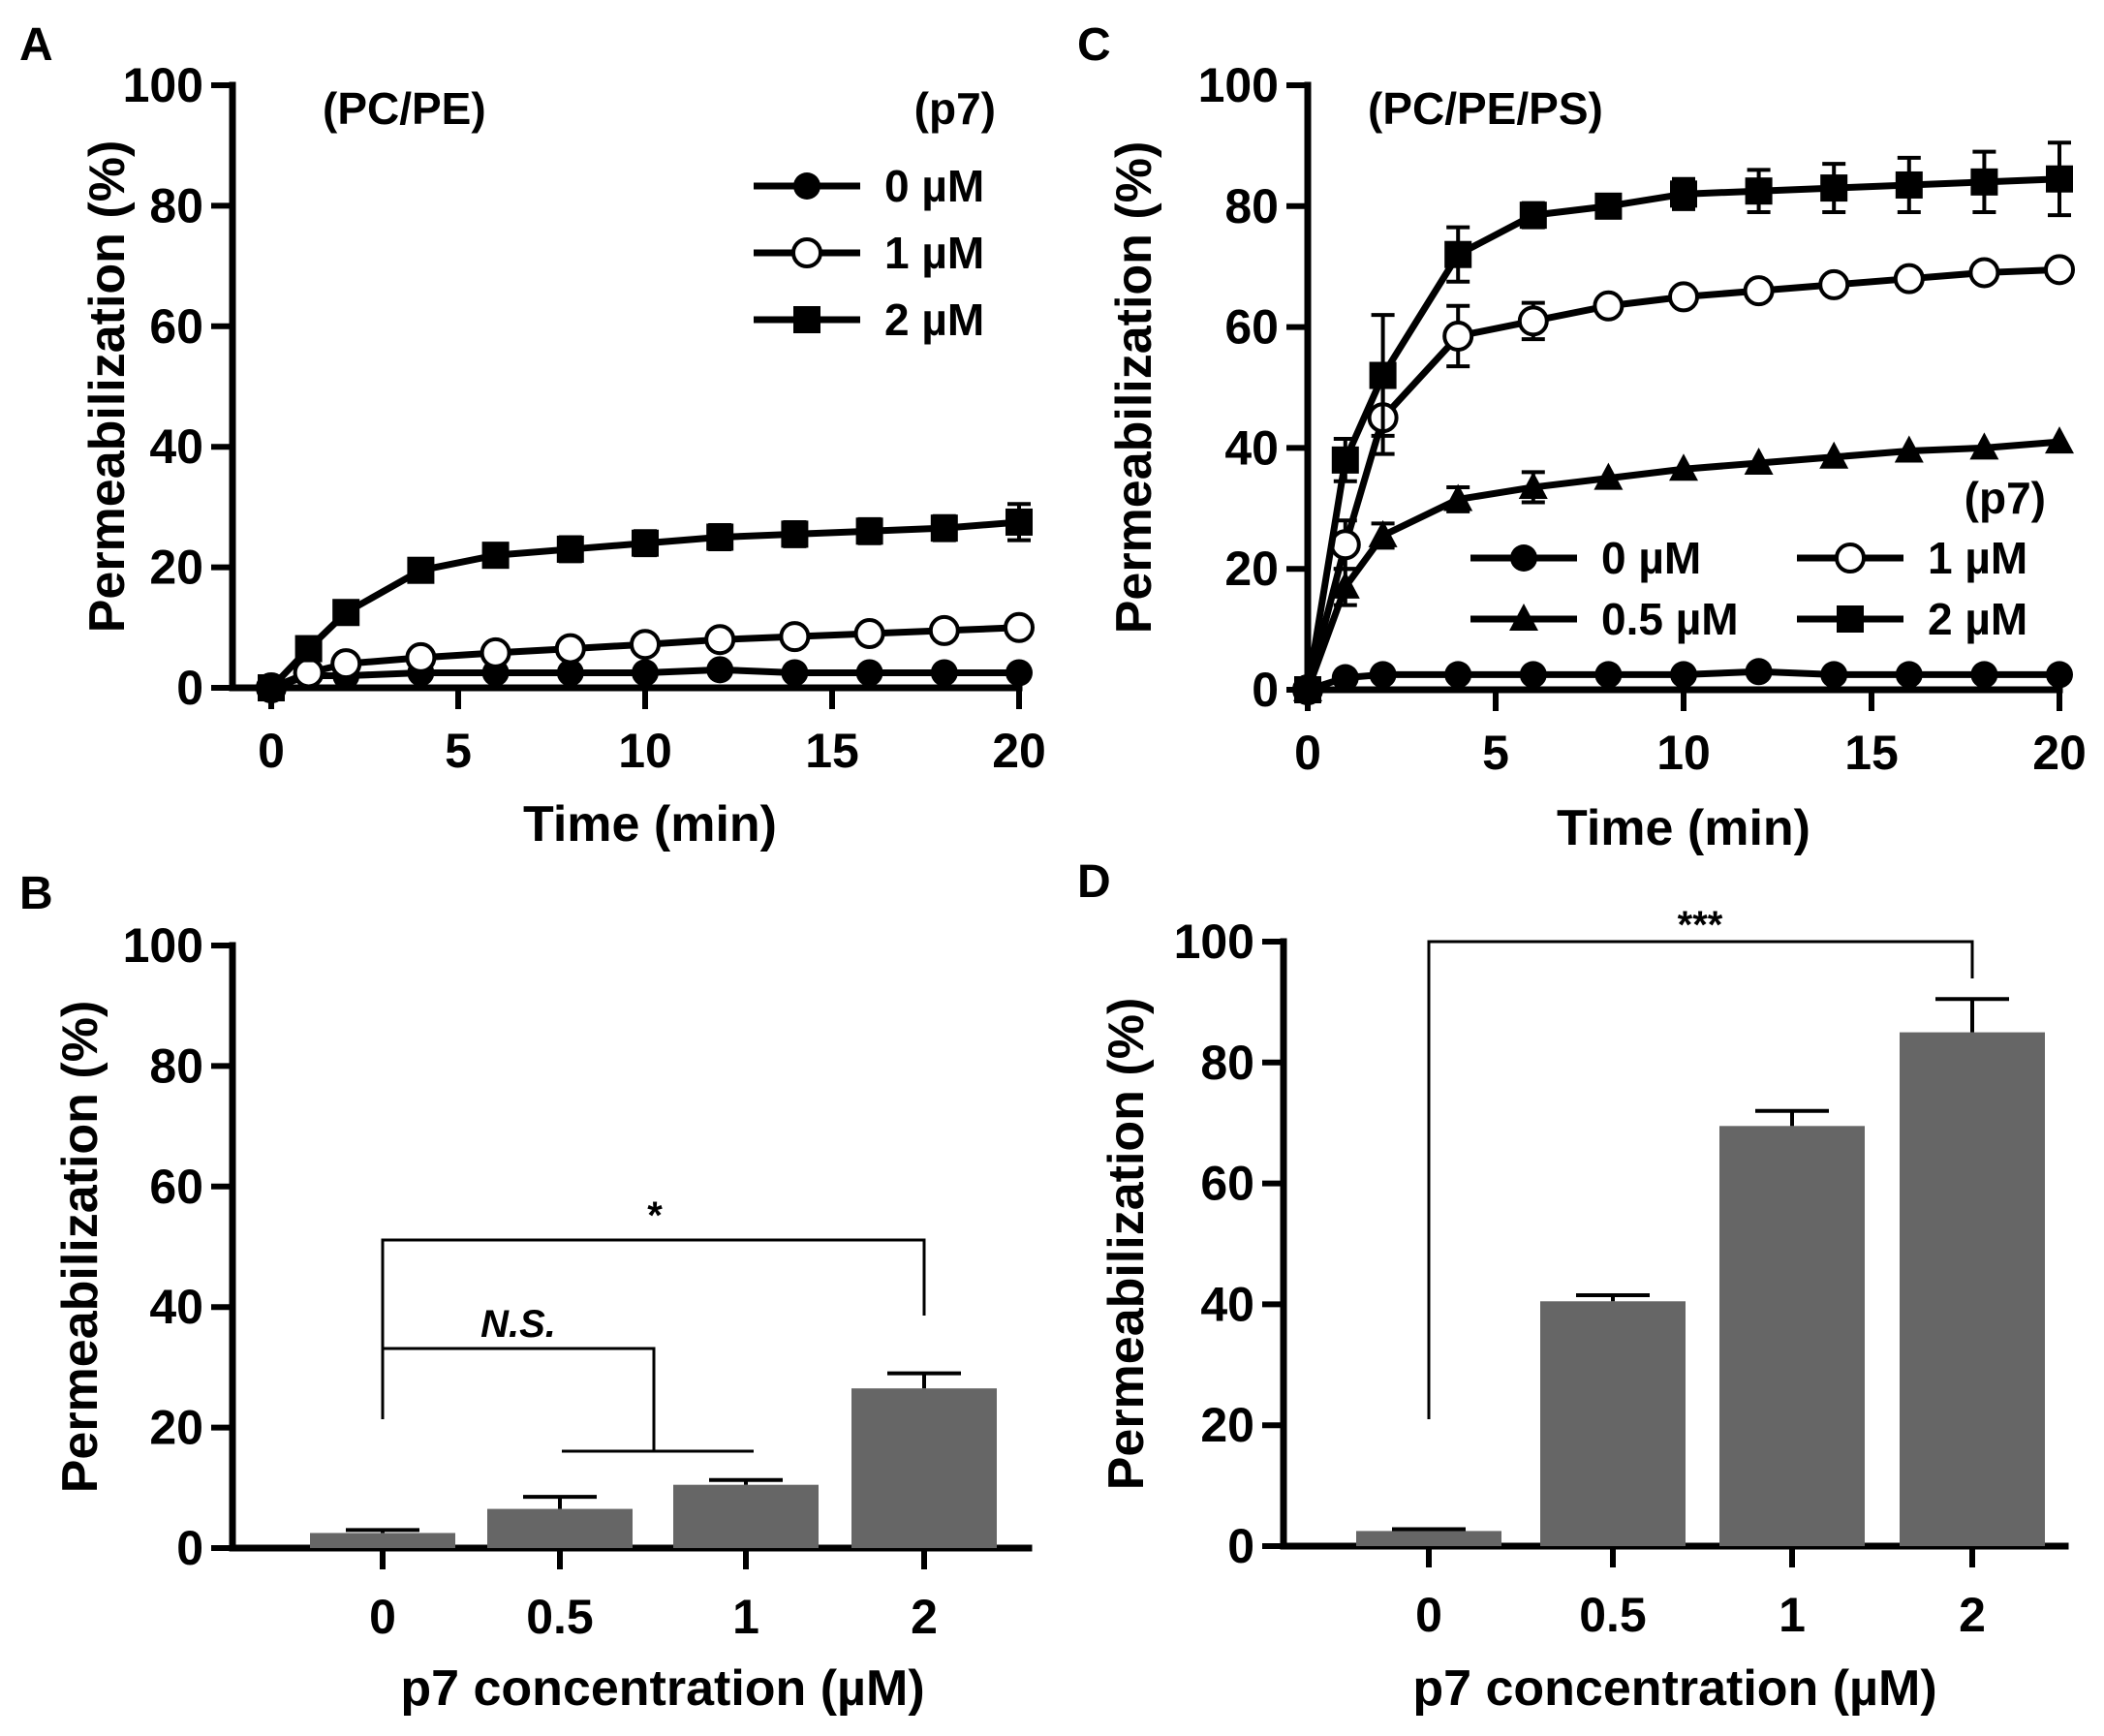 The height and width of the screenshot is (1736, 2104). I want to click on panel-c-title: (PC/PE/PS), so click(1486, 108).